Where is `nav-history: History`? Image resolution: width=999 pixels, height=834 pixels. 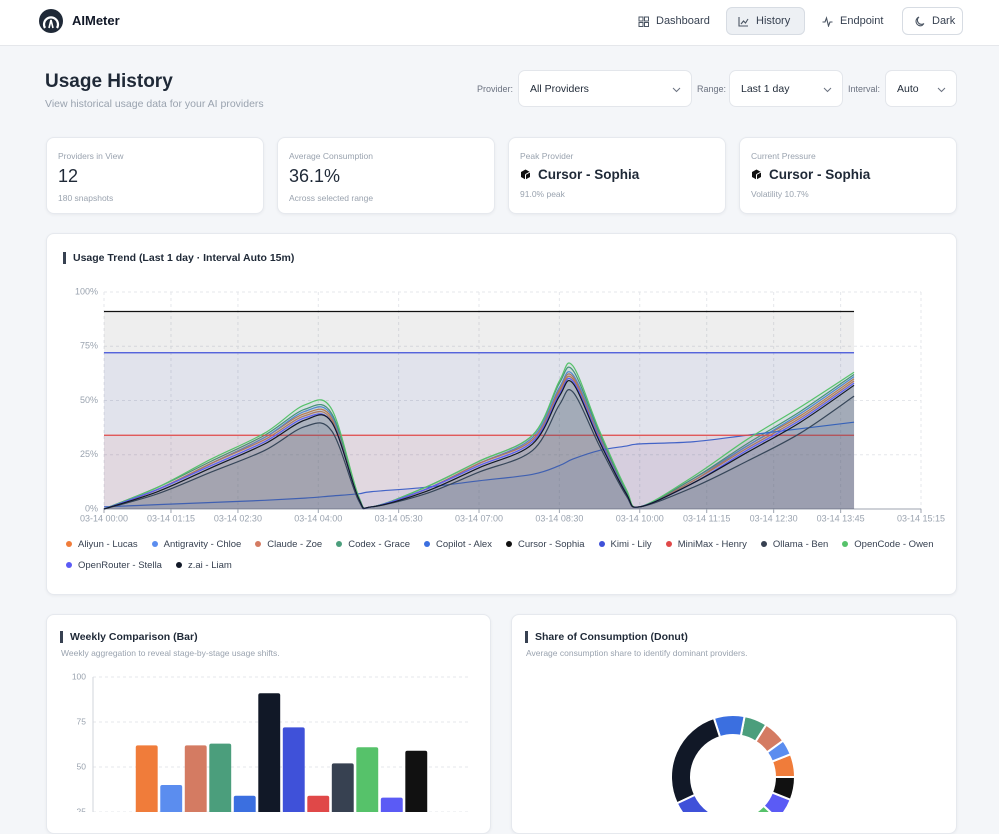
nav-history: History is located at coordinates (765, 21).